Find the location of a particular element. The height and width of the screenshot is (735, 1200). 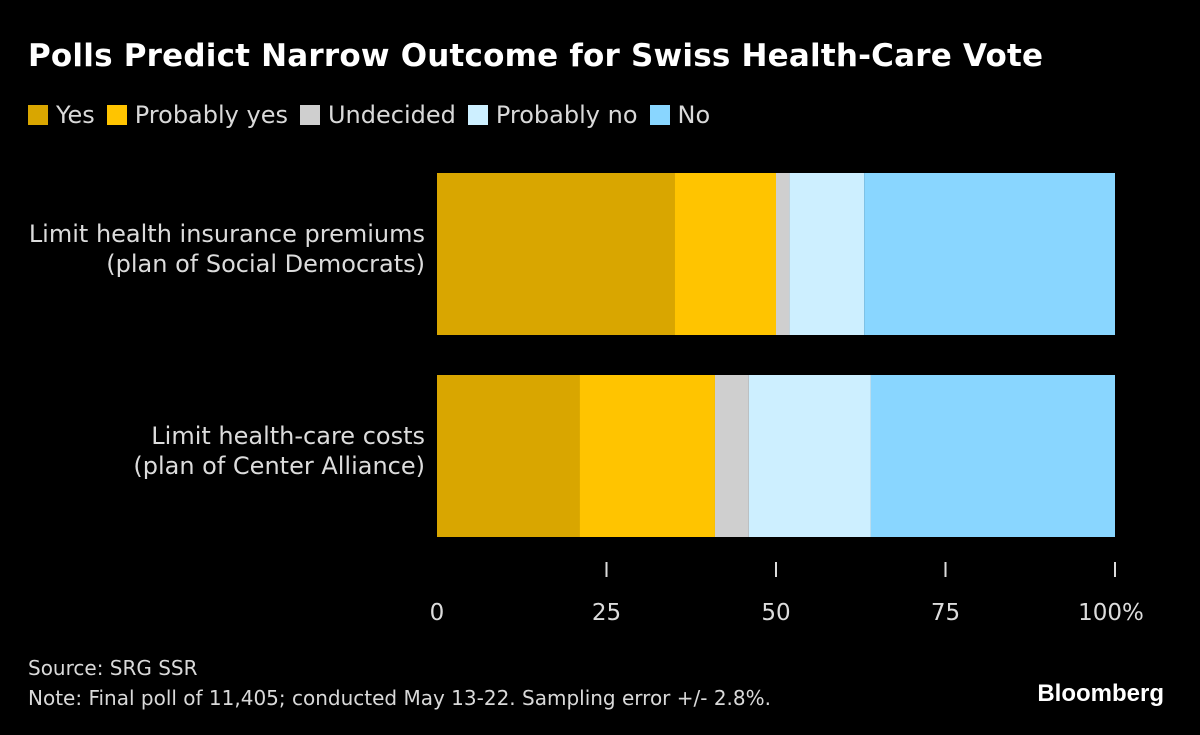

legend-swatch-no is located at coordinates (659, 115).